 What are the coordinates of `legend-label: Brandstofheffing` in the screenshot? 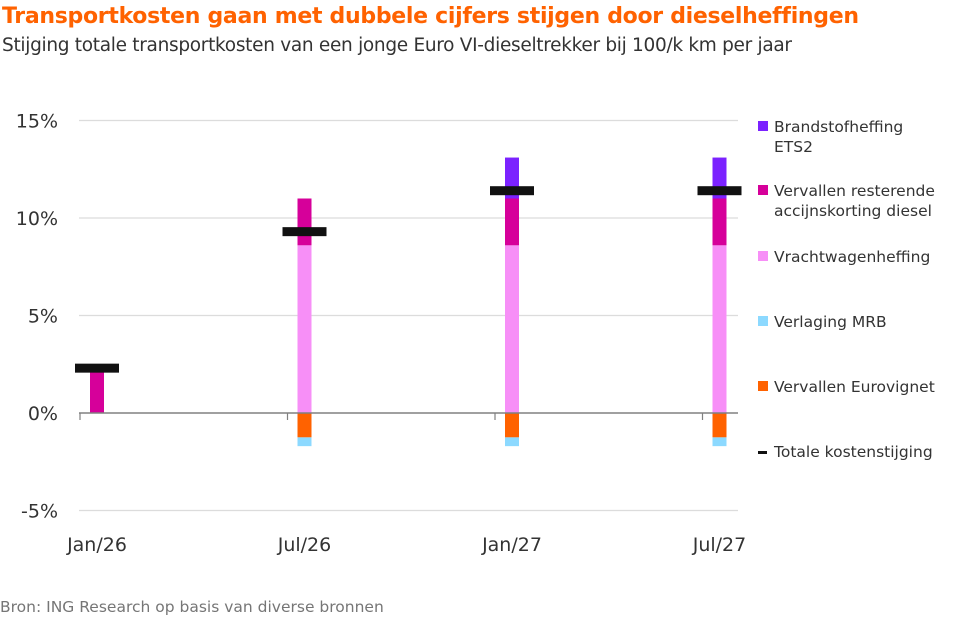 It's located at (838, 127).